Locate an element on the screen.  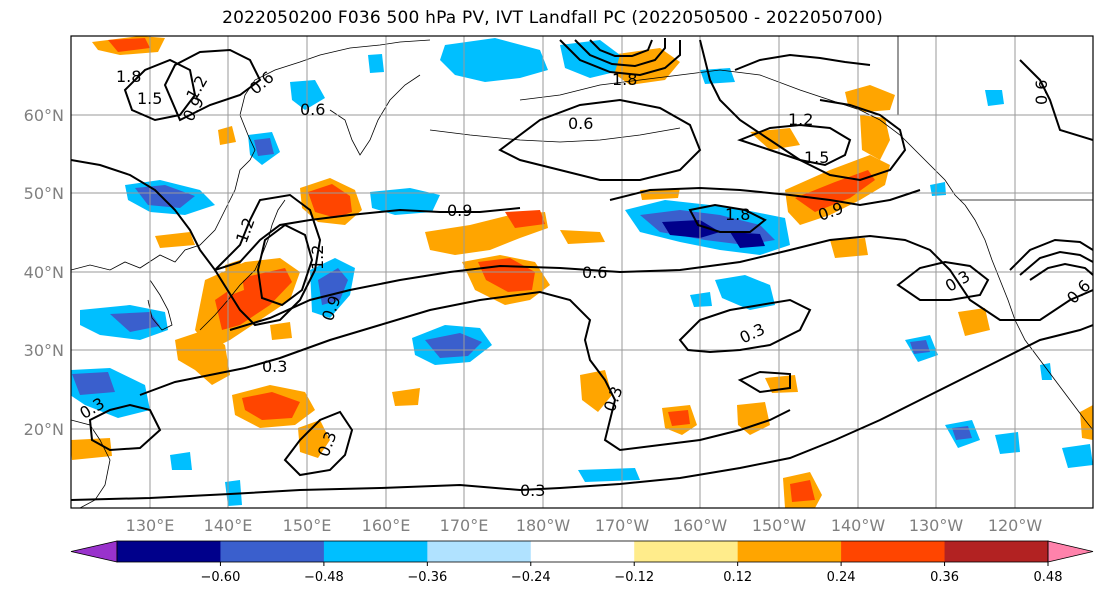
kamchatka-coastline is located at coordinates (375, 115).